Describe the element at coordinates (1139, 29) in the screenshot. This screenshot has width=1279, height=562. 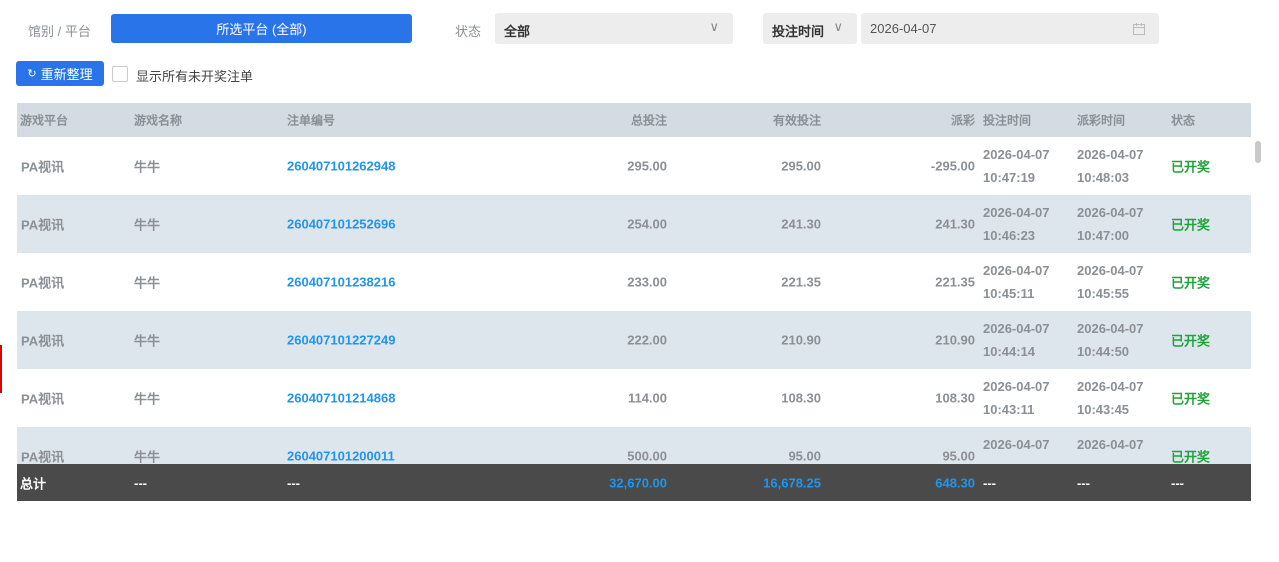
I see `calendar-icon` at that location.